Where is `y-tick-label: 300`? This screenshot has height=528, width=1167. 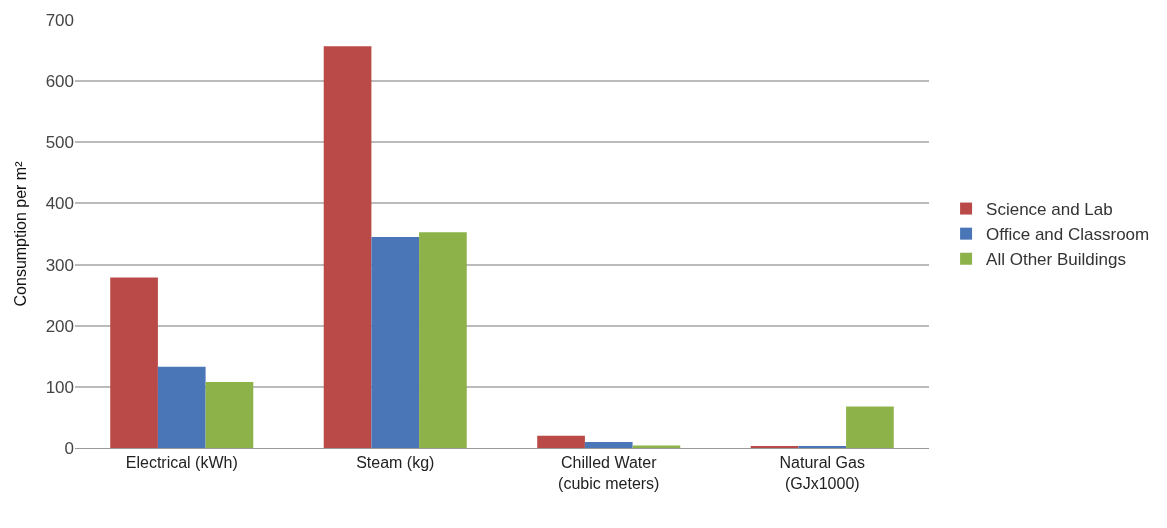 y-tick-label: 300 is located at coordinates (59, 265).